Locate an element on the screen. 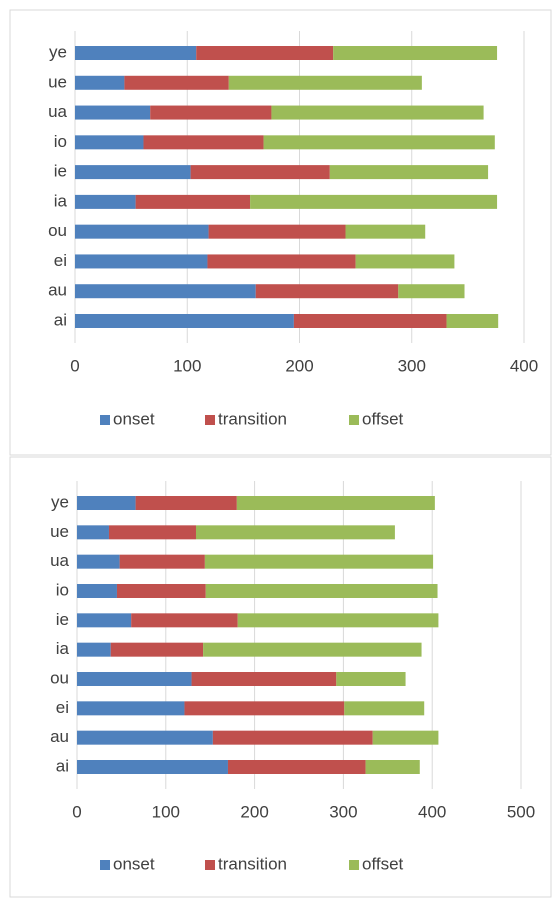  legend-label: offset is located at coordinates (383, 863).